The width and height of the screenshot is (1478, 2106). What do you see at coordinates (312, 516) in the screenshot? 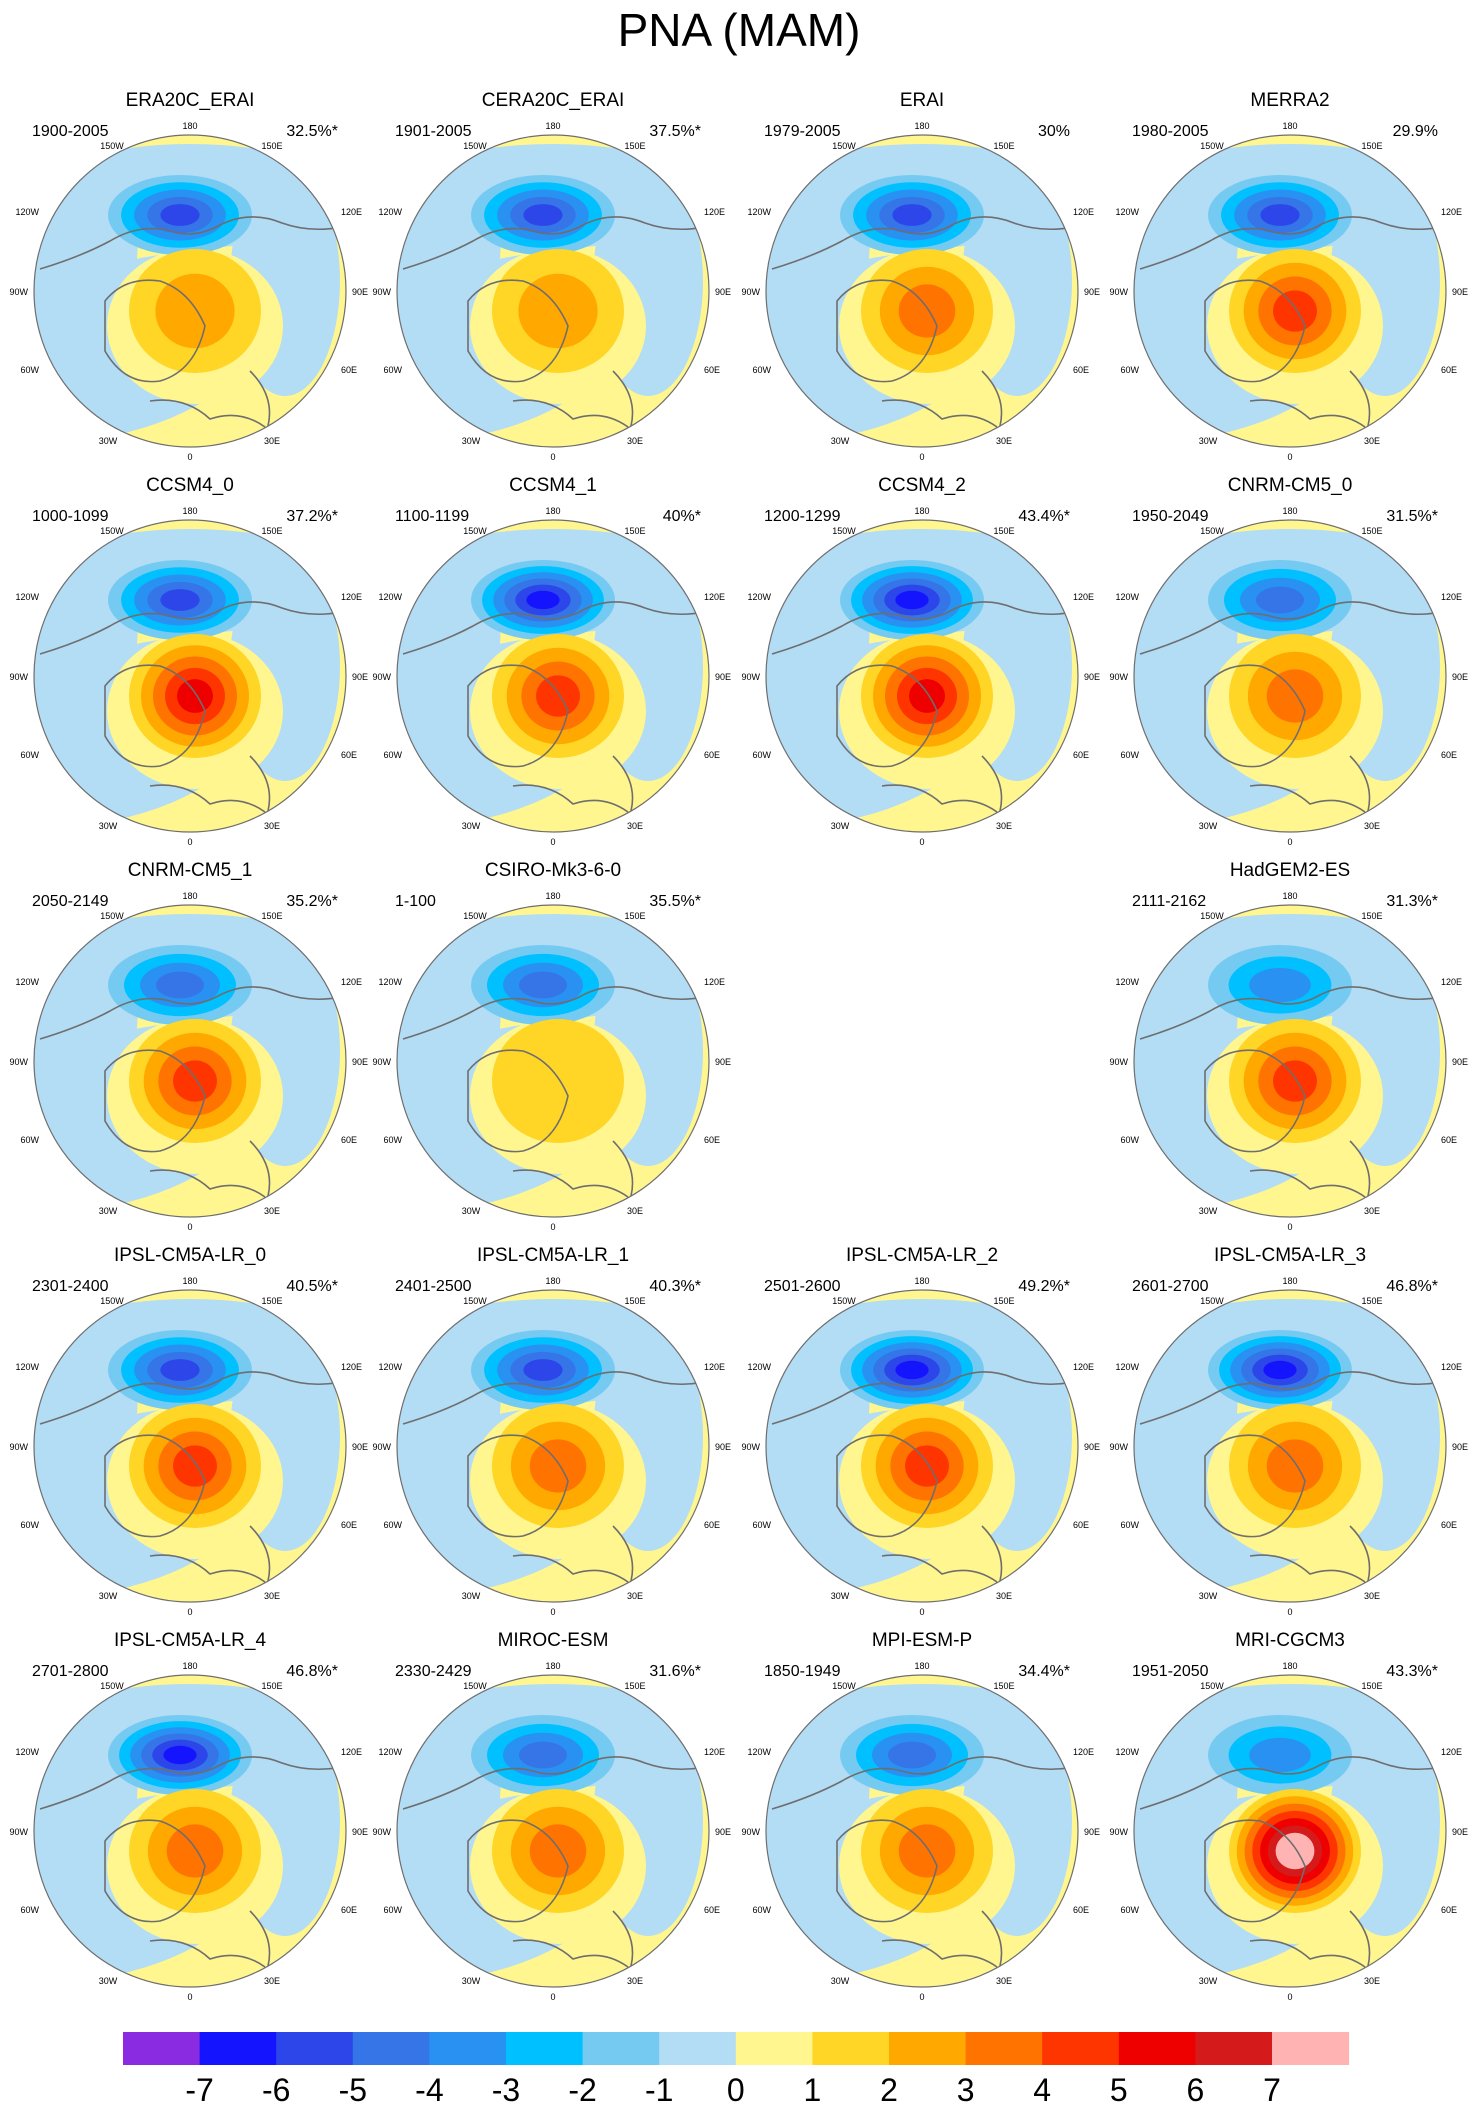
I see `panel-variance: 37.2%*` at bounding box center [312, 516].